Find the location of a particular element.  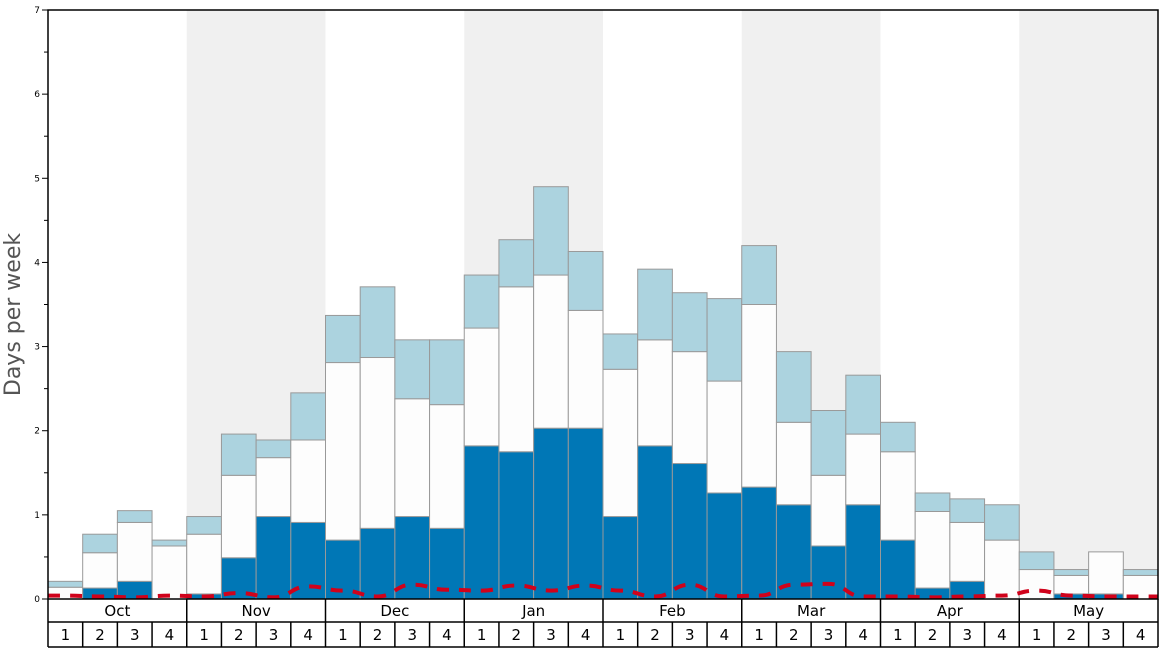

bar-oct-w3-middle is located at coordinates (134, 551).